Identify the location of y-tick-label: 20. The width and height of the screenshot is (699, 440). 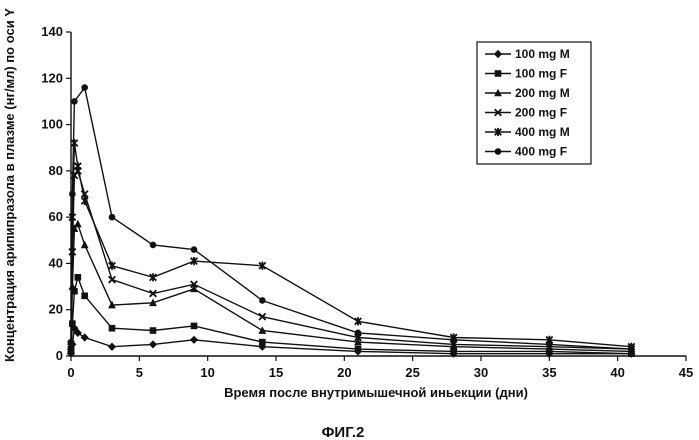
(56, 309).